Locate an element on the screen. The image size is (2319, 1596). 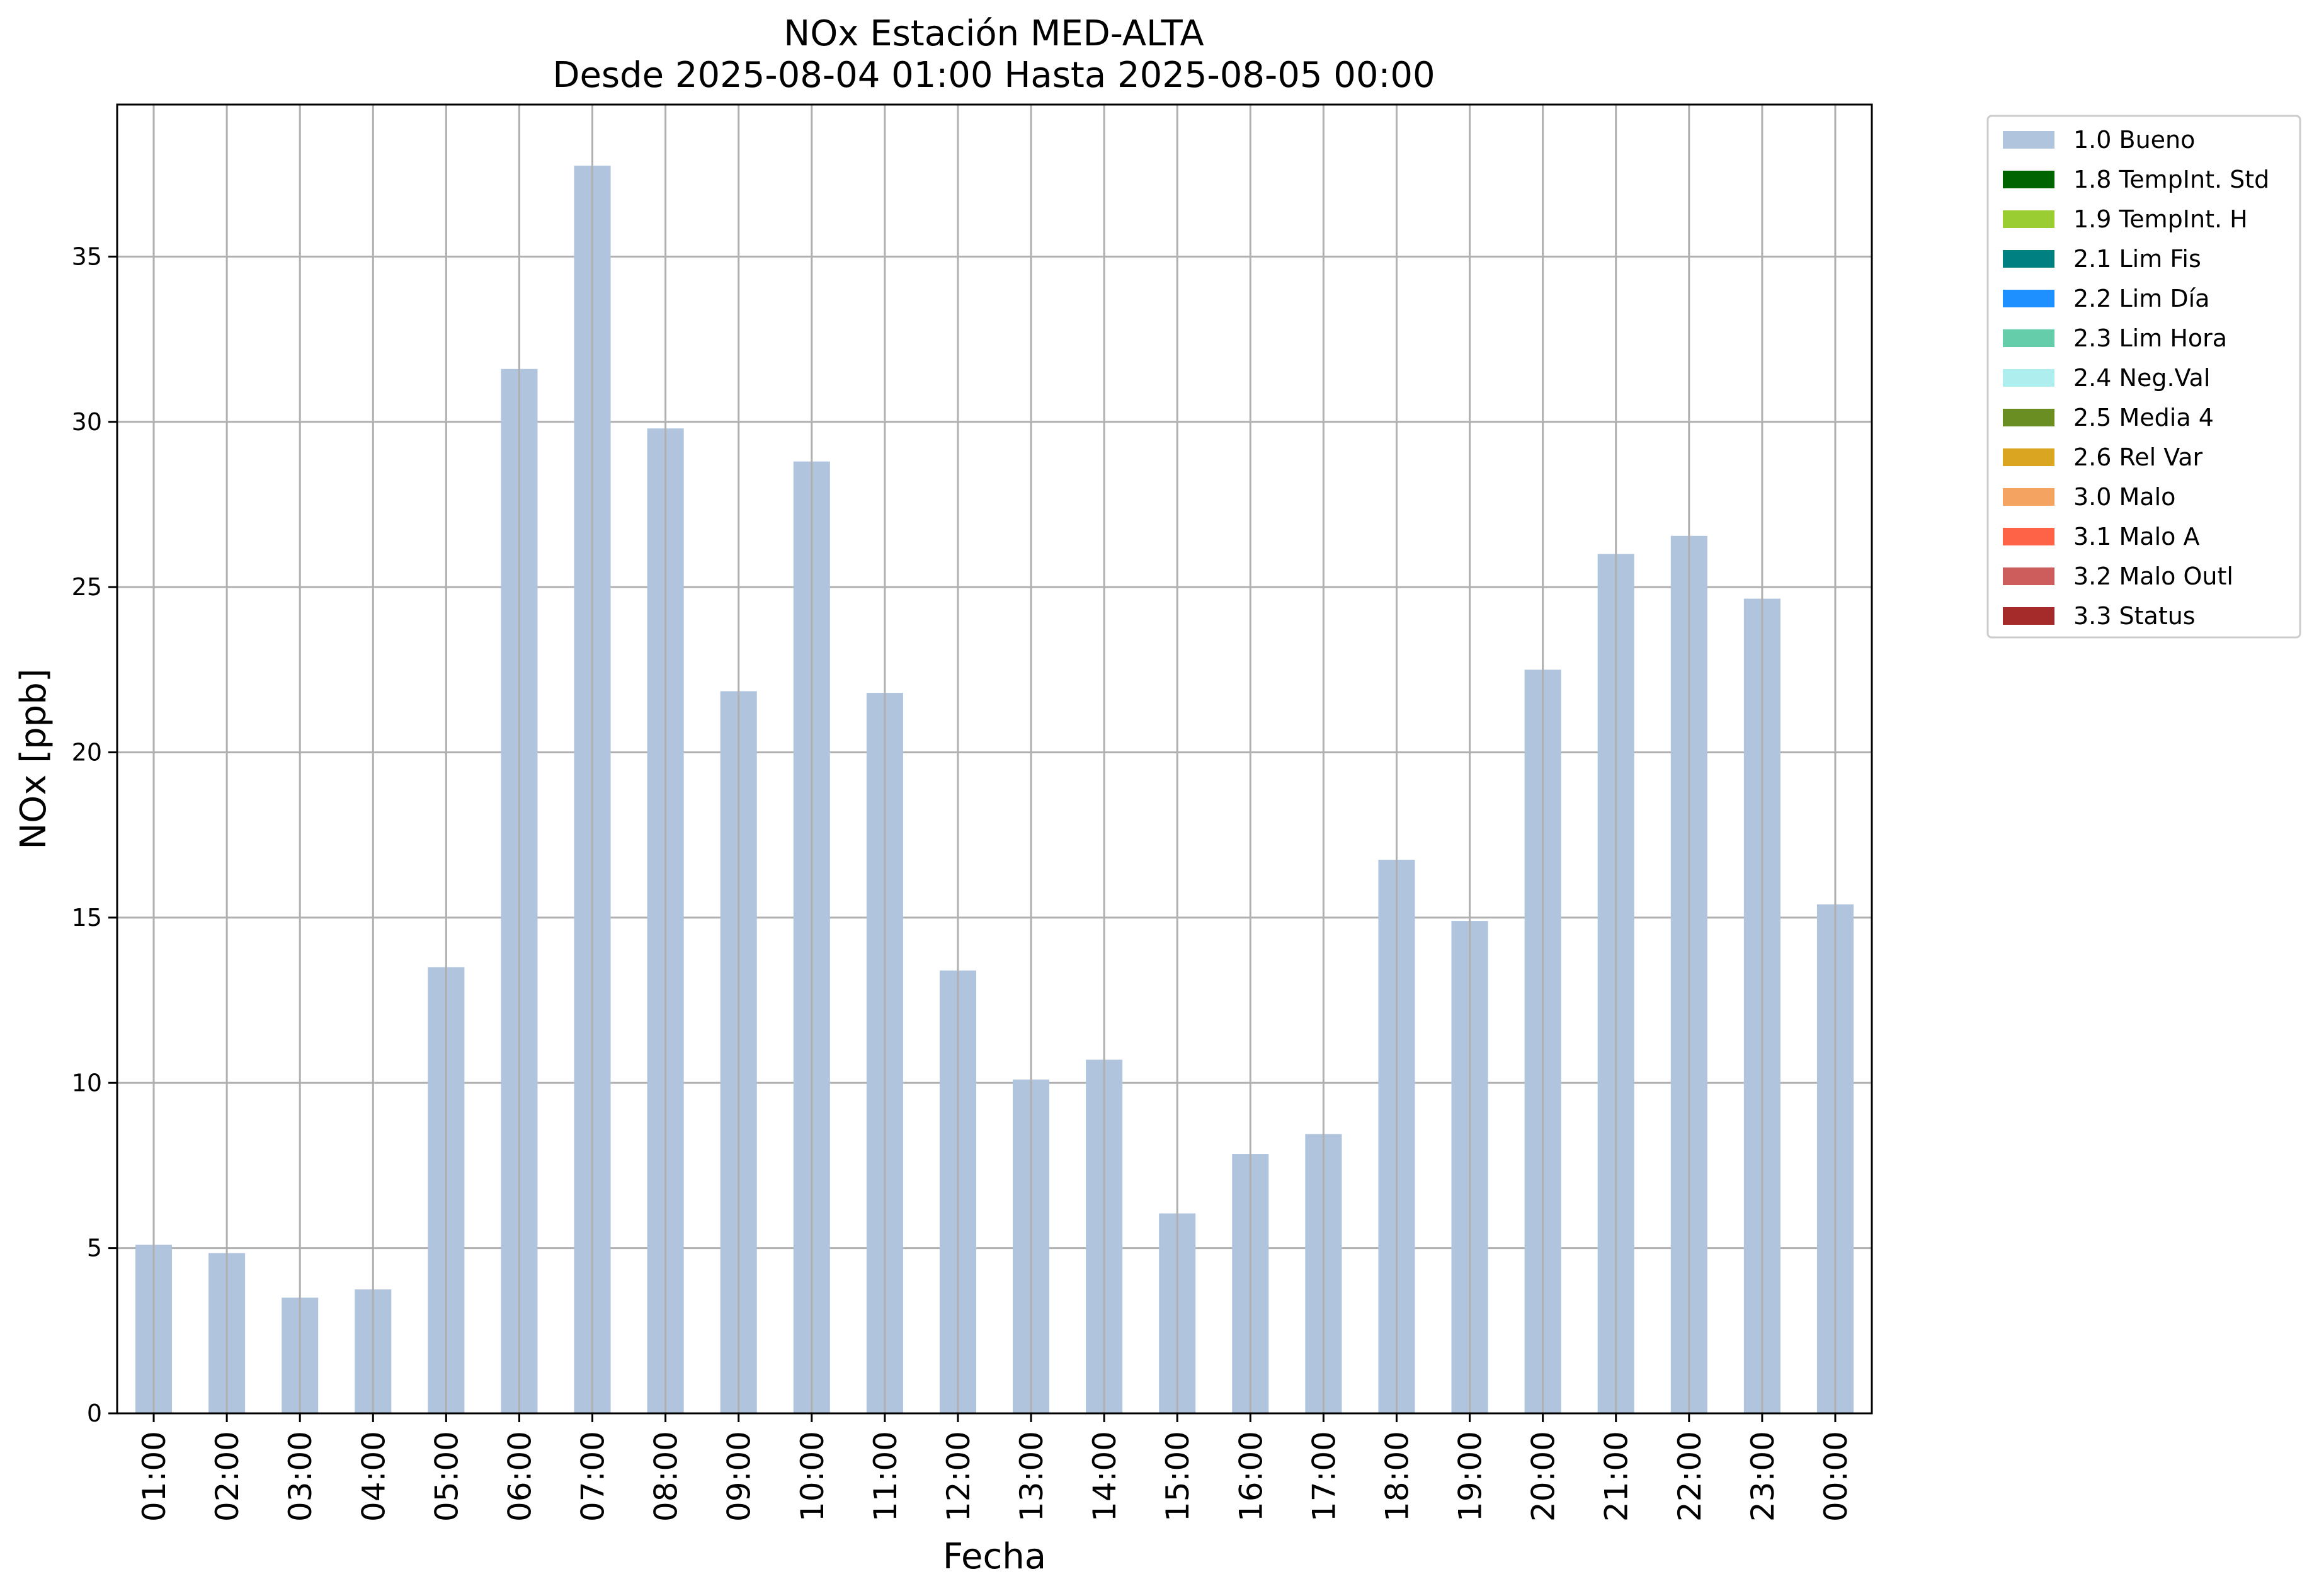
x-tick-label: 17:00 is located at coordinates (1324, 1476).